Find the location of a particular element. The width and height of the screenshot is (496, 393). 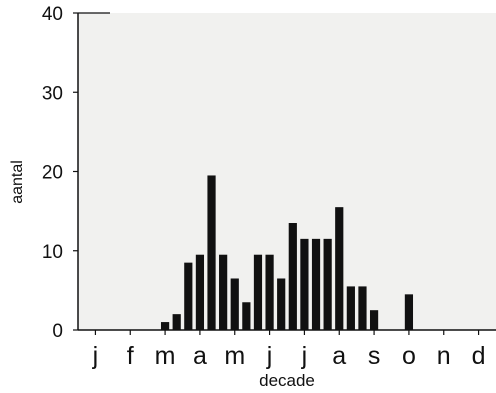

y-ticks: 0 10 20 30 40 is located at coordinates (60, 173).